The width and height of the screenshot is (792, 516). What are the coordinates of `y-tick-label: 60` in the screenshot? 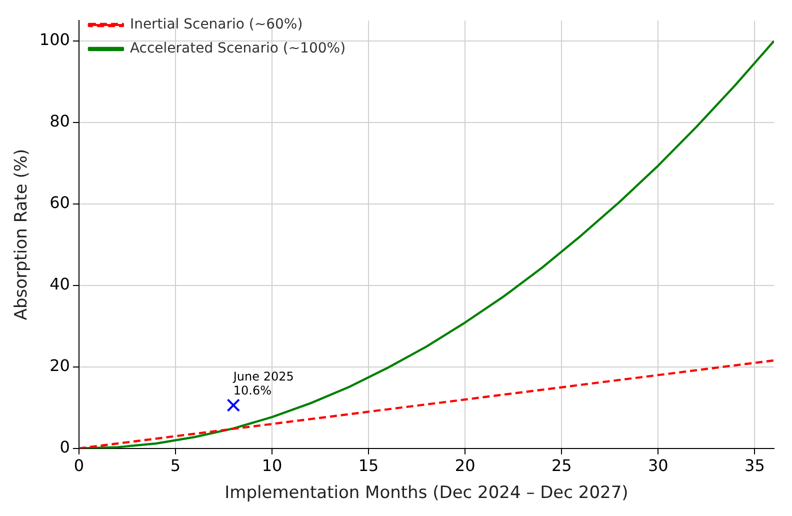 It's located at (60, 202).